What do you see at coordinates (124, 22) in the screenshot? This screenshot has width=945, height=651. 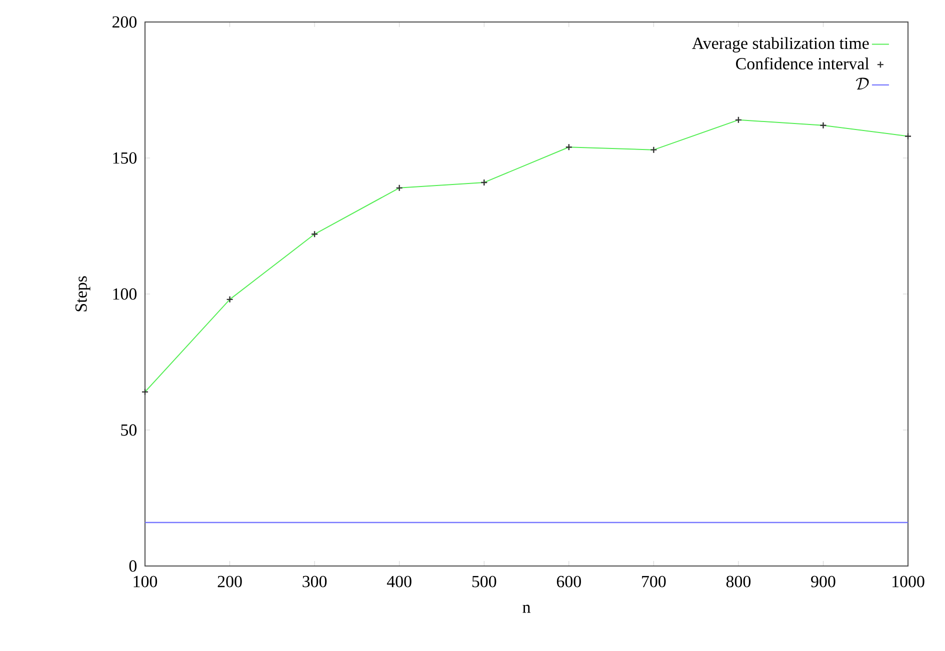 I see `y-tick-label: 200` at bounding box center [124, 22].